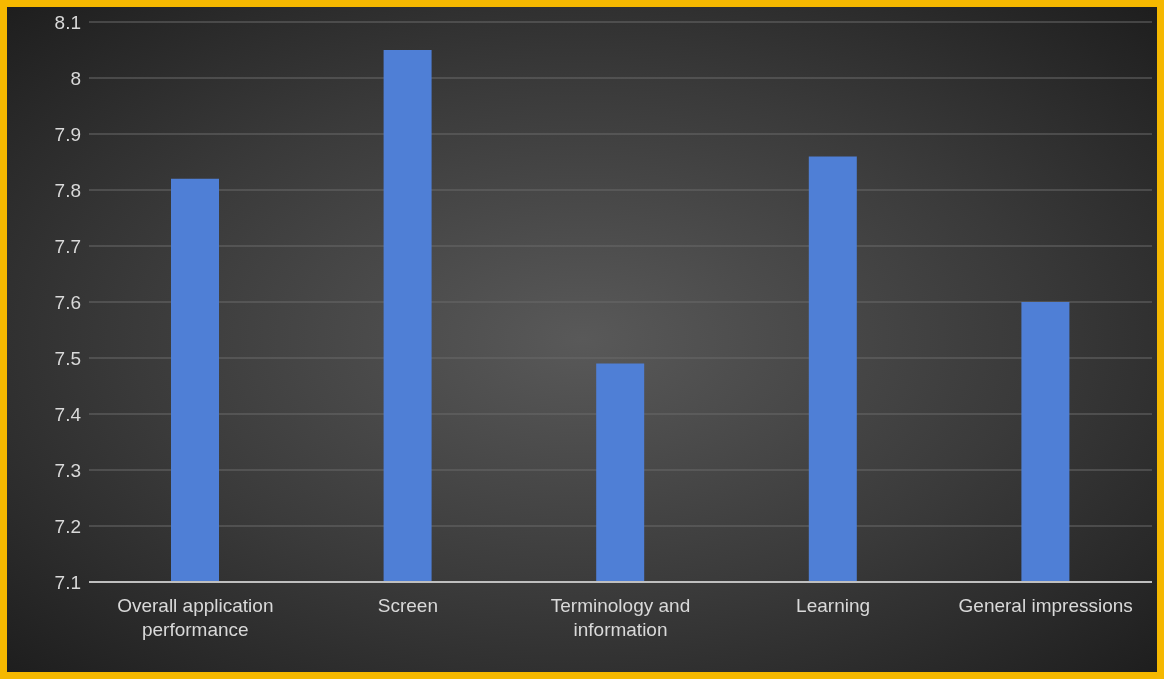  Describe the element at coordinates (75, 78) in the screenshot. I see `y-tick-label: 8` at that location.